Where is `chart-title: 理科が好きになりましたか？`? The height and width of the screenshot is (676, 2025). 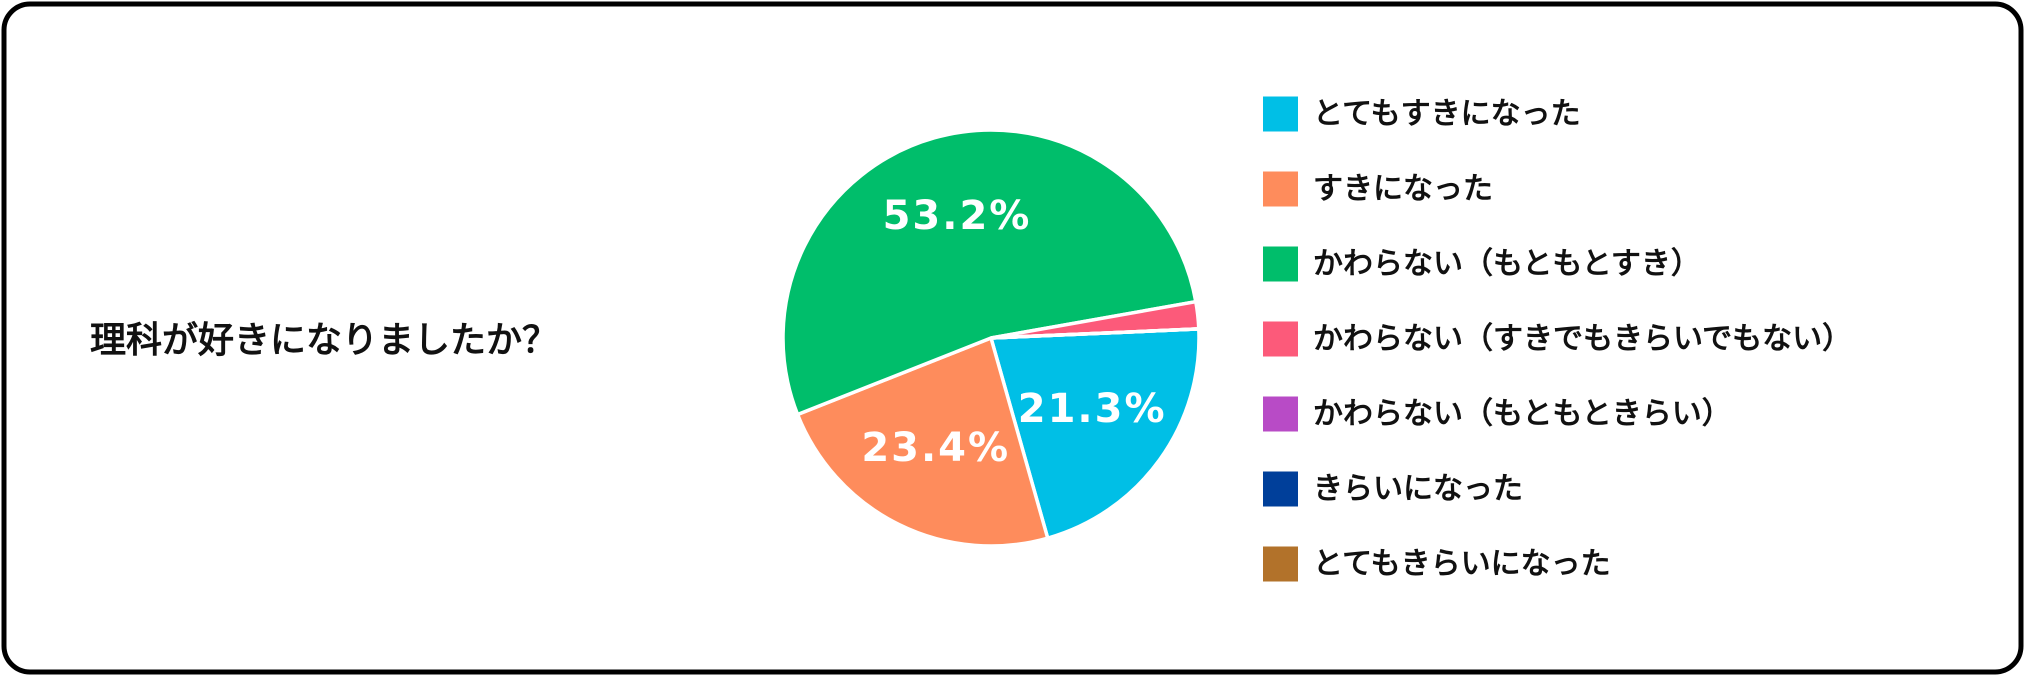 chart-title: 理科が好きになりましたか？ is located at coordinates (324, 340).